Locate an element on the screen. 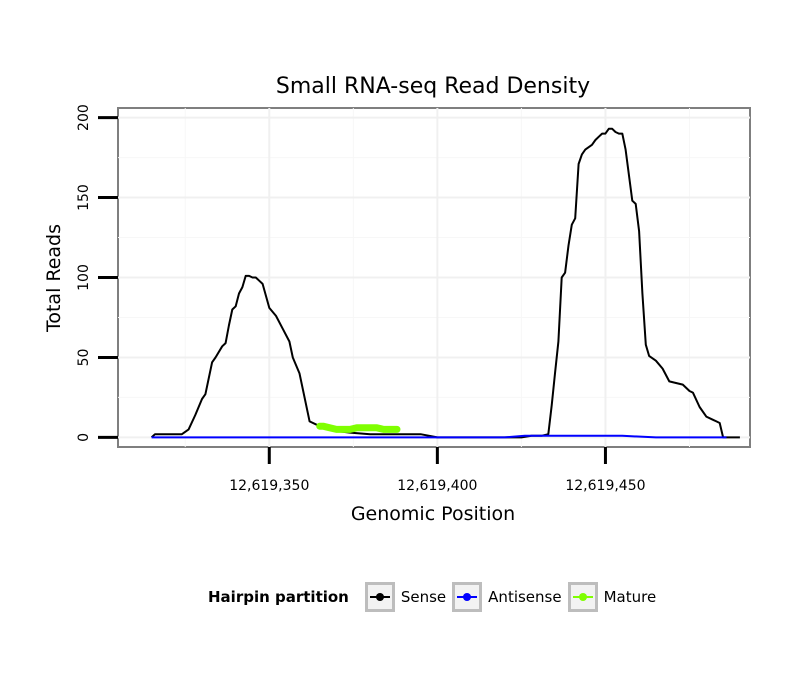 The image size is (810, 690). legend-item-antisense: Antisense is located at coordinates (507, 597).